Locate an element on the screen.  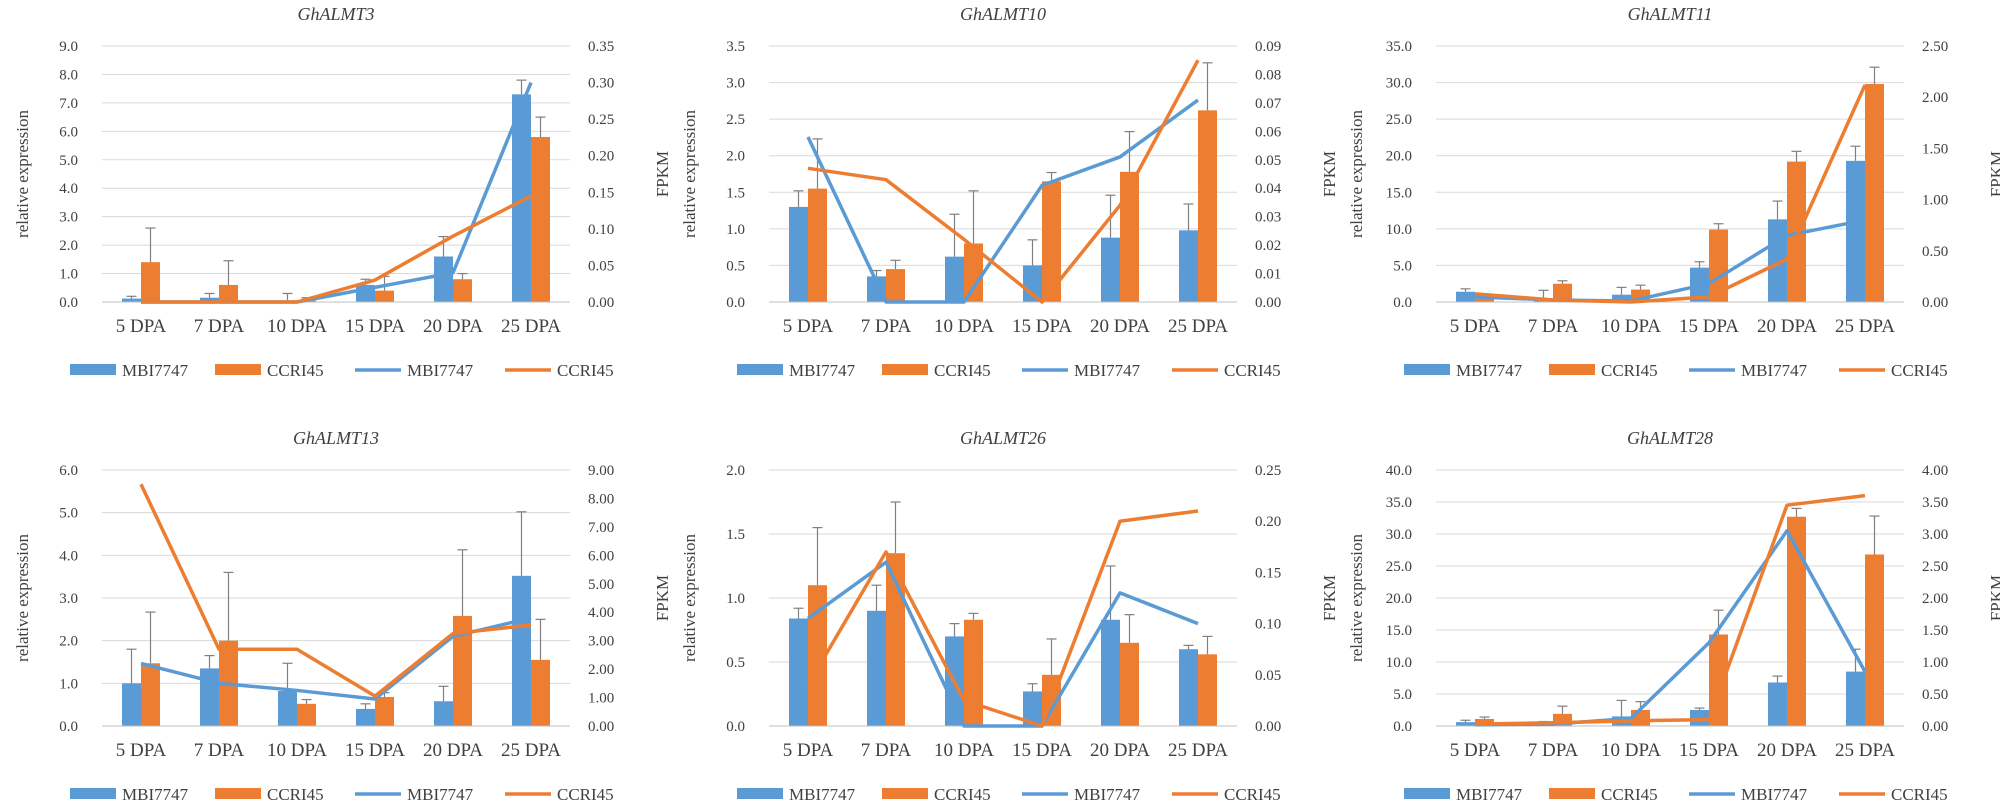
y2-tick-label: 0.09 is located at coordinates (1268, 47).